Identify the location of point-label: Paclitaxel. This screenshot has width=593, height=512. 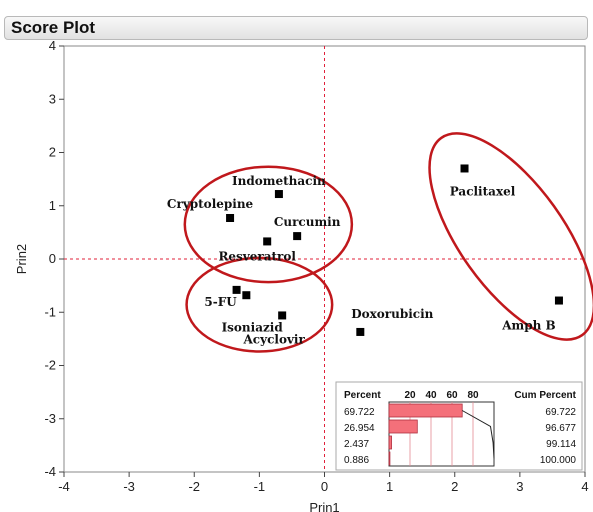
(483, 191).